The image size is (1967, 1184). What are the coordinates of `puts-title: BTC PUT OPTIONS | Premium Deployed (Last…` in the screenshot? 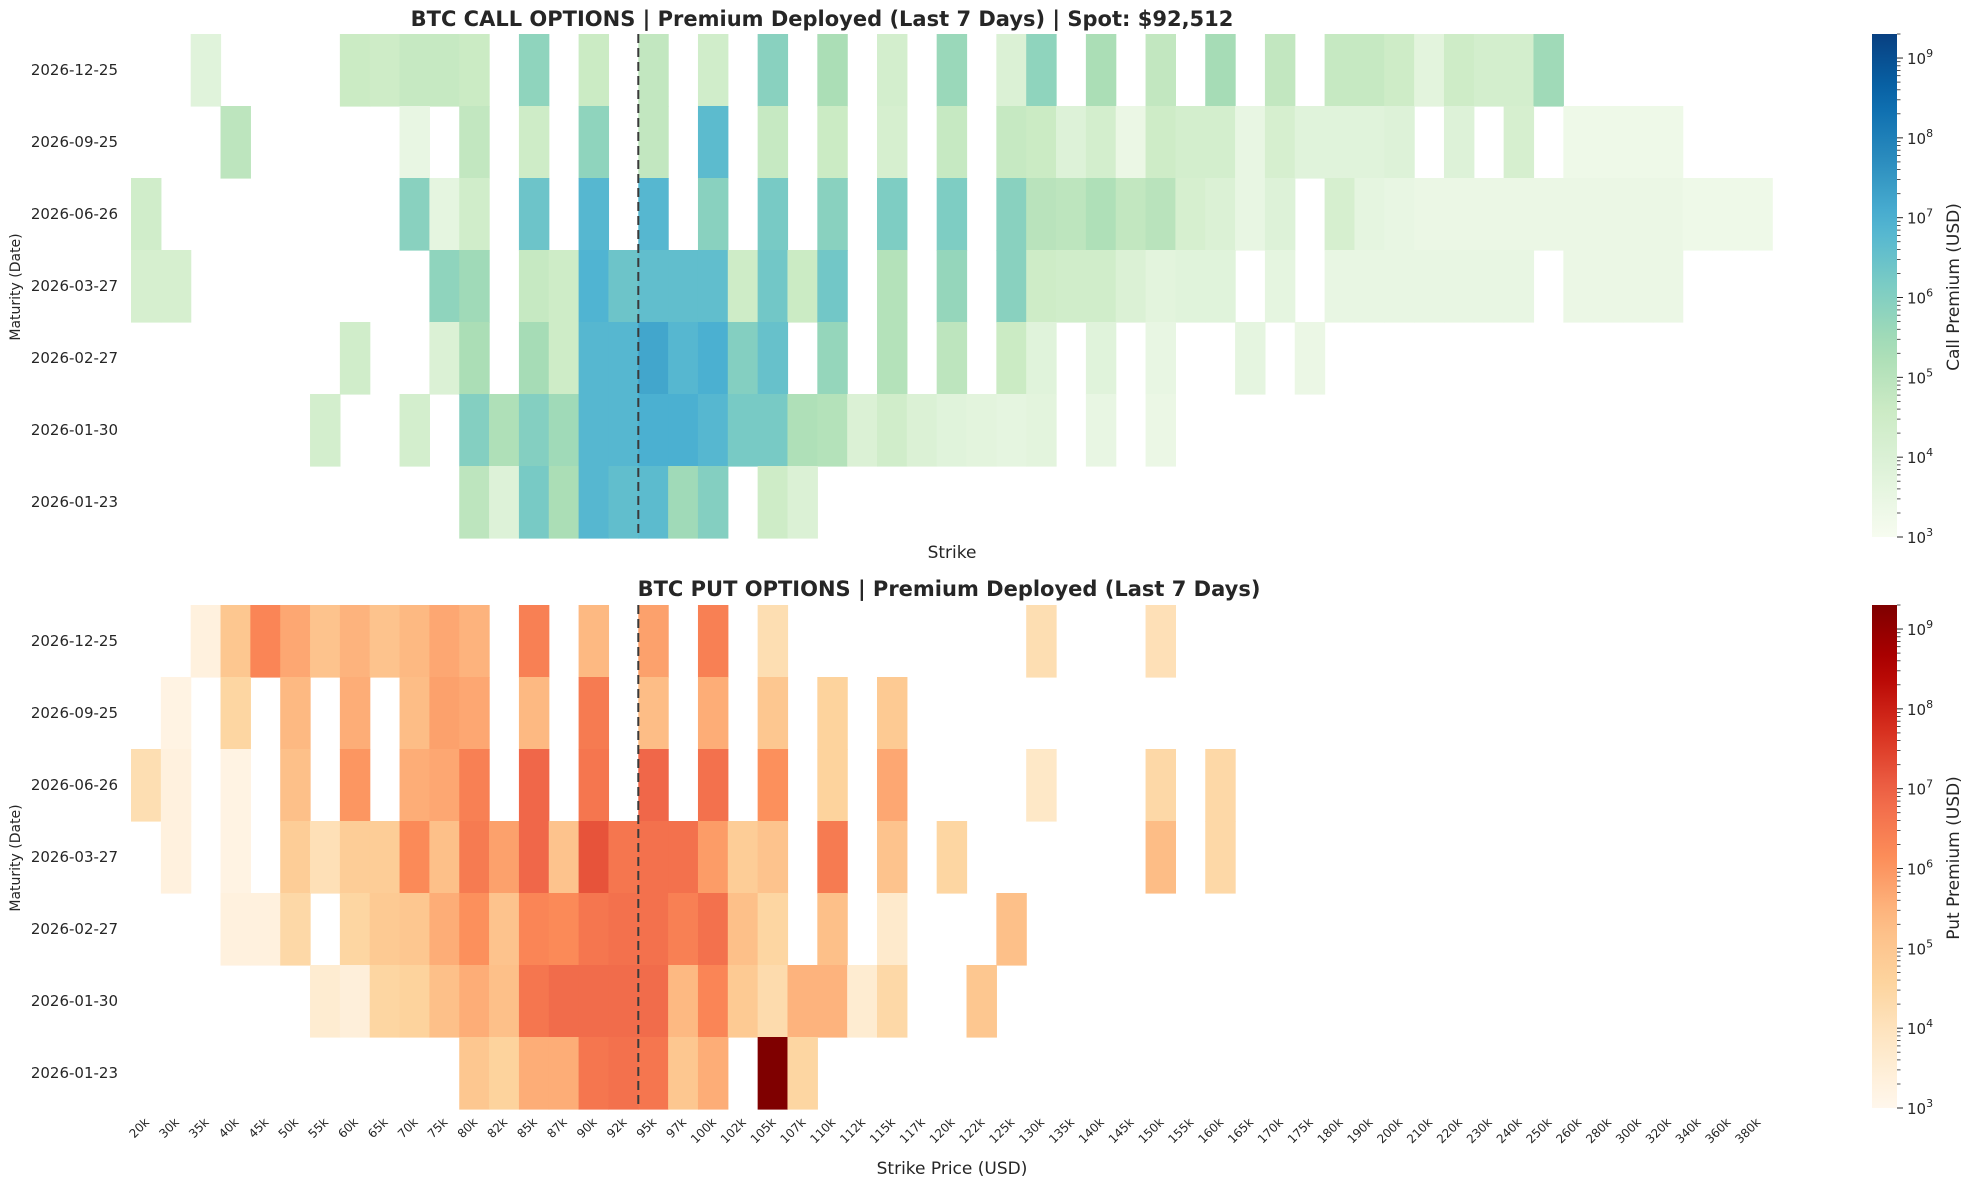 It's located at (949, 589).